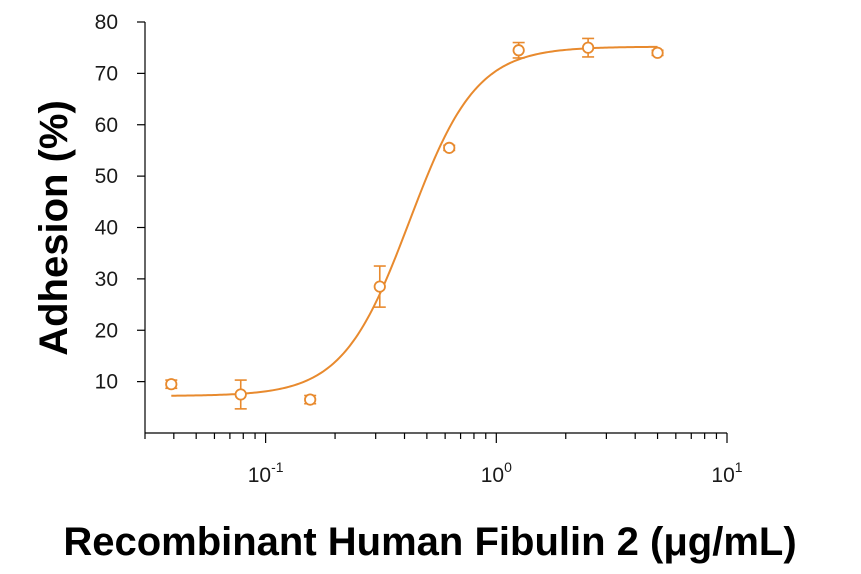  I want to click on y-tick-label: 20, so click(106, 330).